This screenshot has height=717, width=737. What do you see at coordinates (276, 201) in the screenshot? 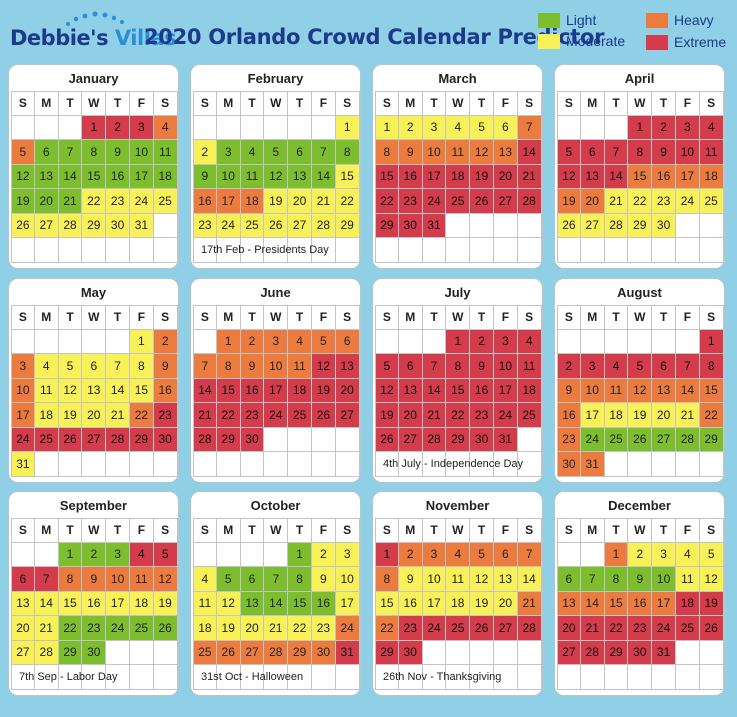
I see `day-cell: 19` at bounding box center [276, 201].